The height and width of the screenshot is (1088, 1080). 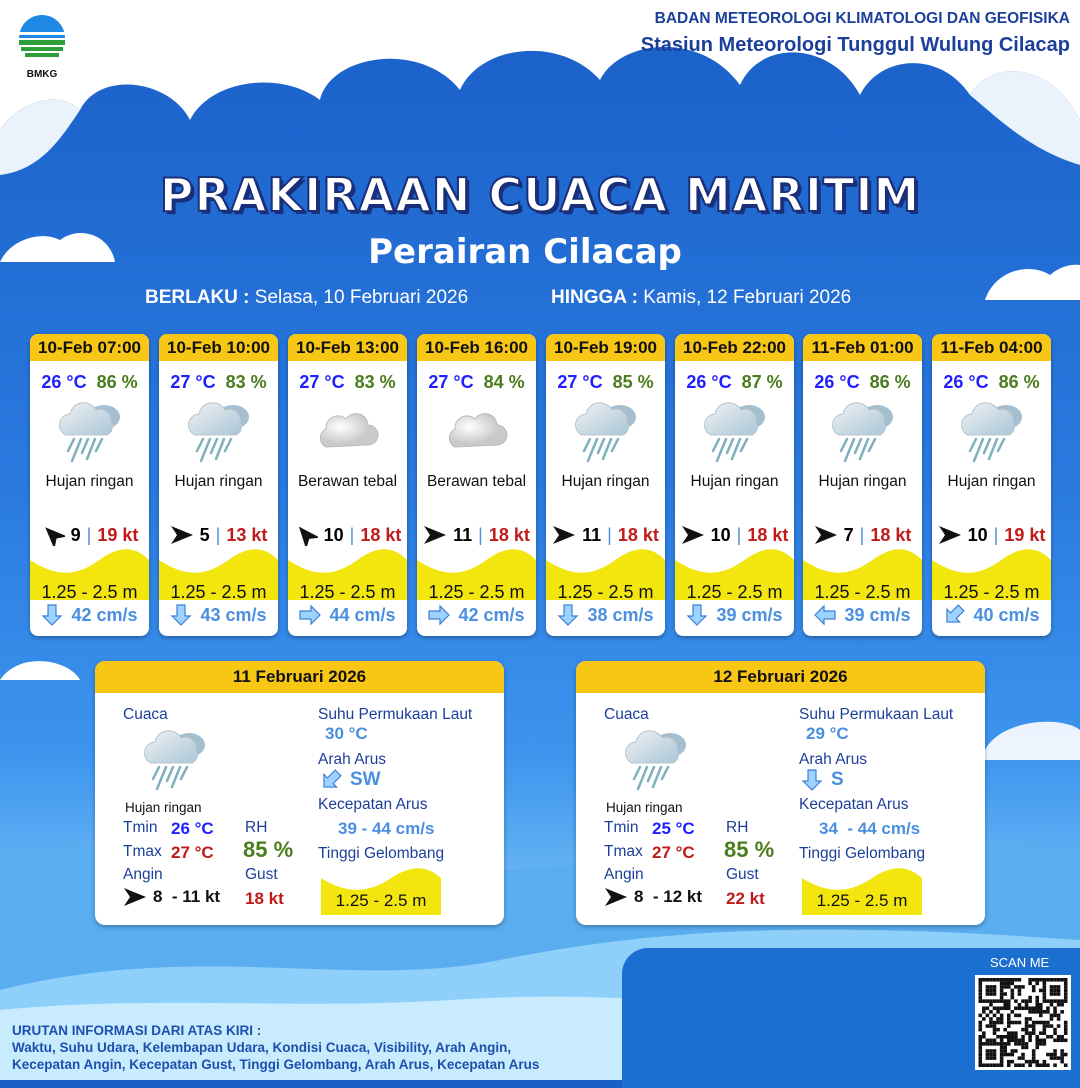 What do you see at coordinates (362, 614) in the screenshot?
I see `current-speed: 44 cm/s` at bounding box center [362, 614].